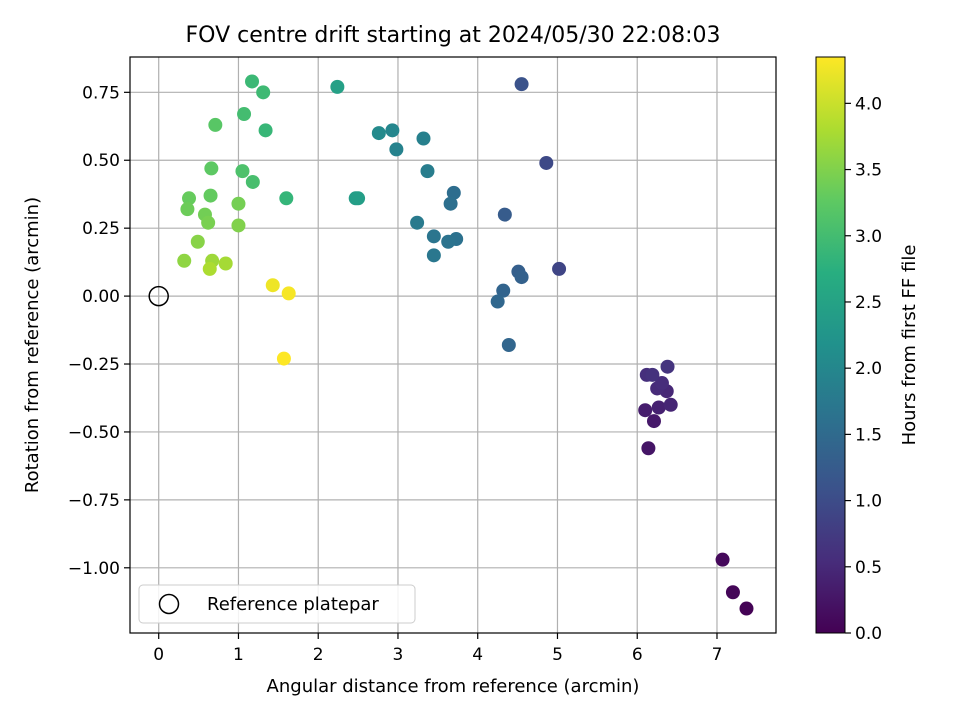  Describe the element at coordinates (453, 686) in the screenshot. I see `x-axis-label: Angular distance from reference (arcmin)` at that location.